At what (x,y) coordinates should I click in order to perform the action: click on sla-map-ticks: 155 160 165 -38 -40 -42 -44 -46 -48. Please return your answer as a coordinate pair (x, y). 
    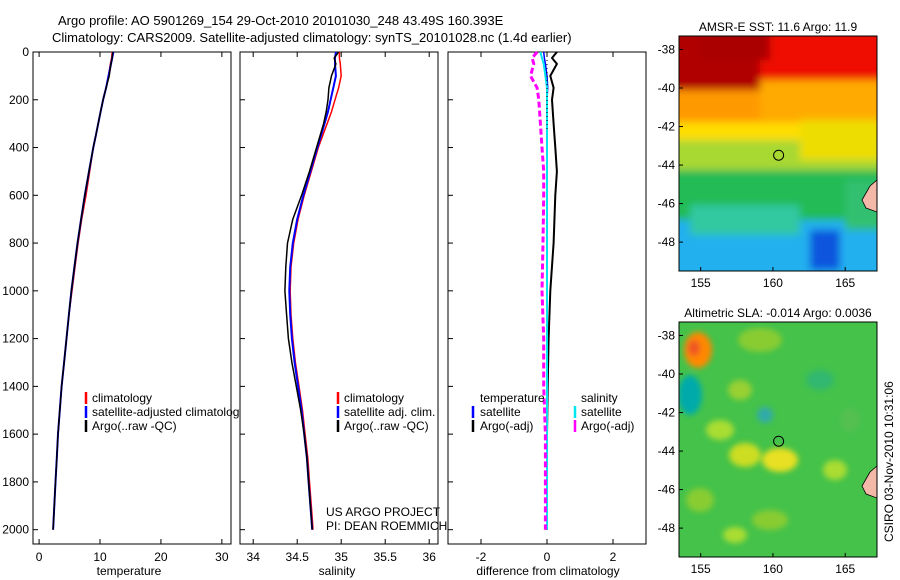
    Looking at the image, I should click on (757, 452).